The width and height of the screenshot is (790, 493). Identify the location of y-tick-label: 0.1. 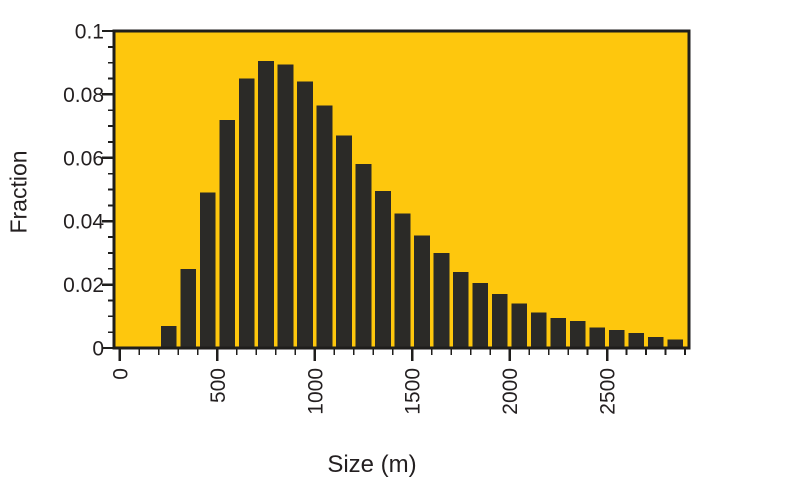
(89, 32).